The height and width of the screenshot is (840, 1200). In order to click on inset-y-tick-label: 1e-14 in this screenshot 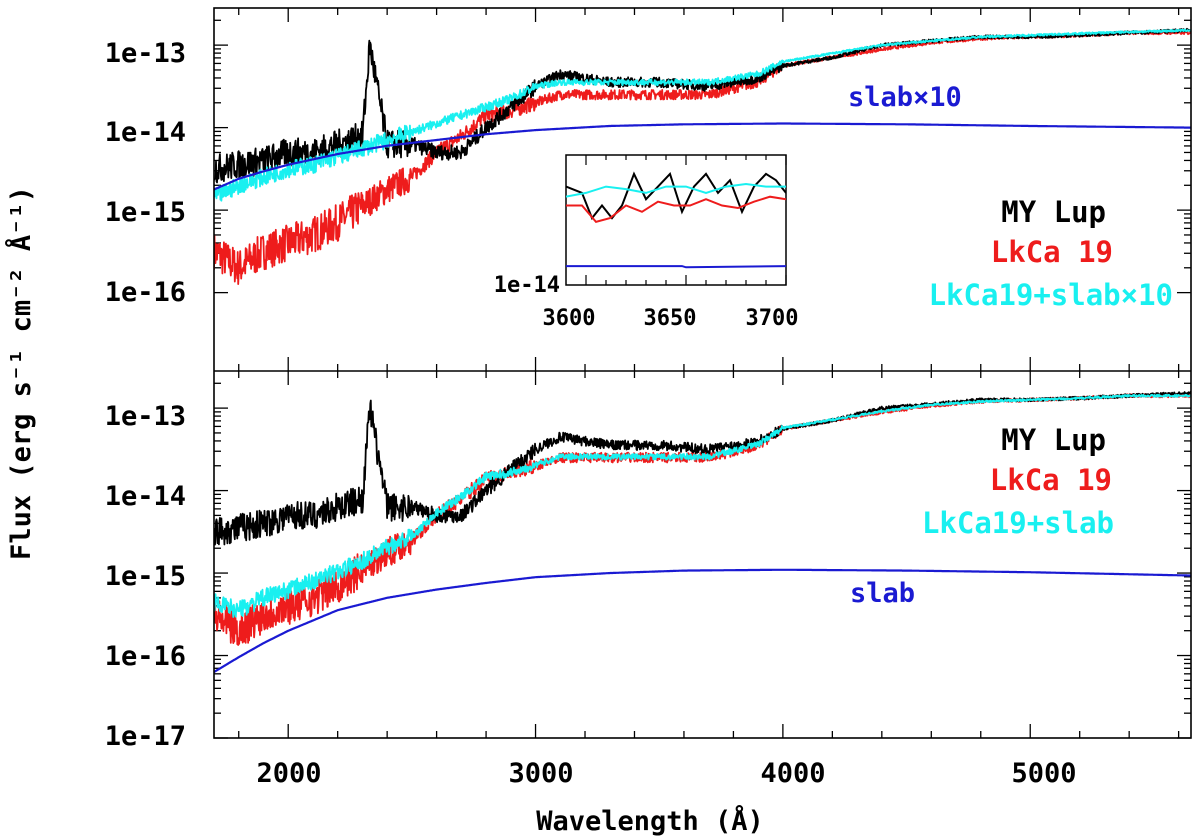, I will do `click(527, 285)`.